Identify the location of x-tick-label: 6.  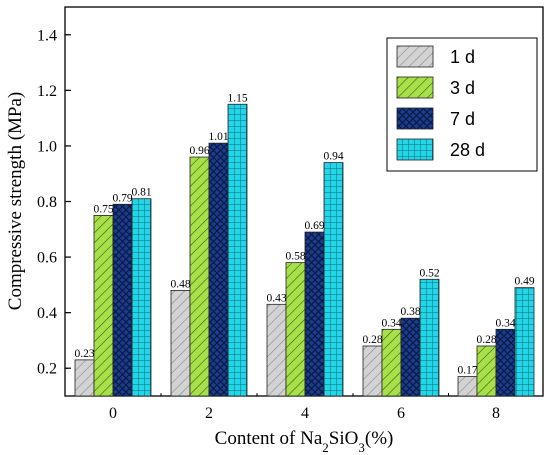
(401, 413).